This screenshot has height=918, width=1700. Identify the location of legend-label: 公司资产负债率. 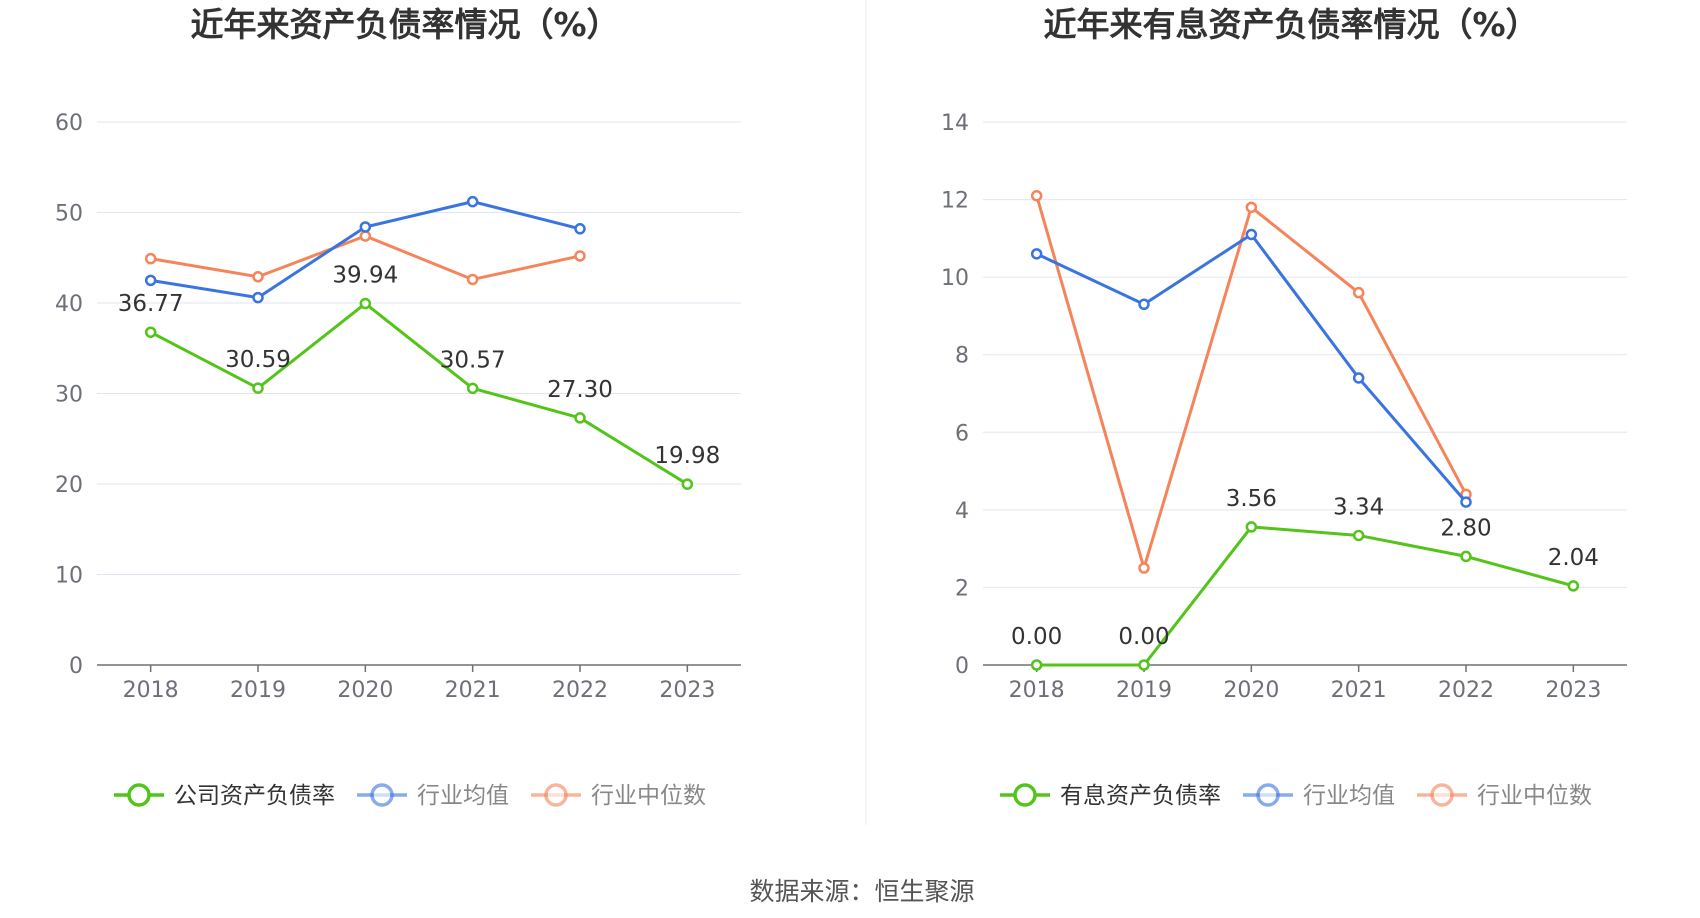
(254, 796).